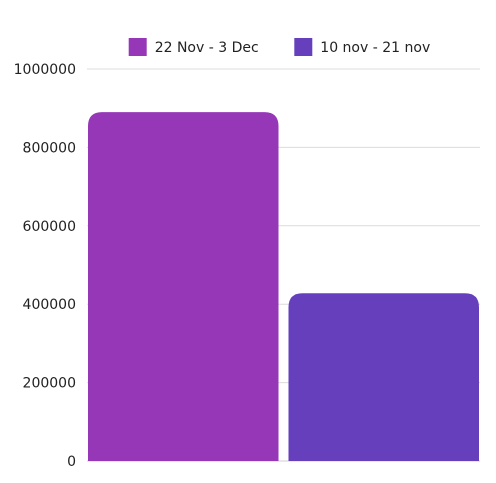 Image resolution: width=496 pixels, height=483 pixels. Describe the element at coordinates (49, 148) in the screenshot. I see `y-tick-label: 800000` at that location.